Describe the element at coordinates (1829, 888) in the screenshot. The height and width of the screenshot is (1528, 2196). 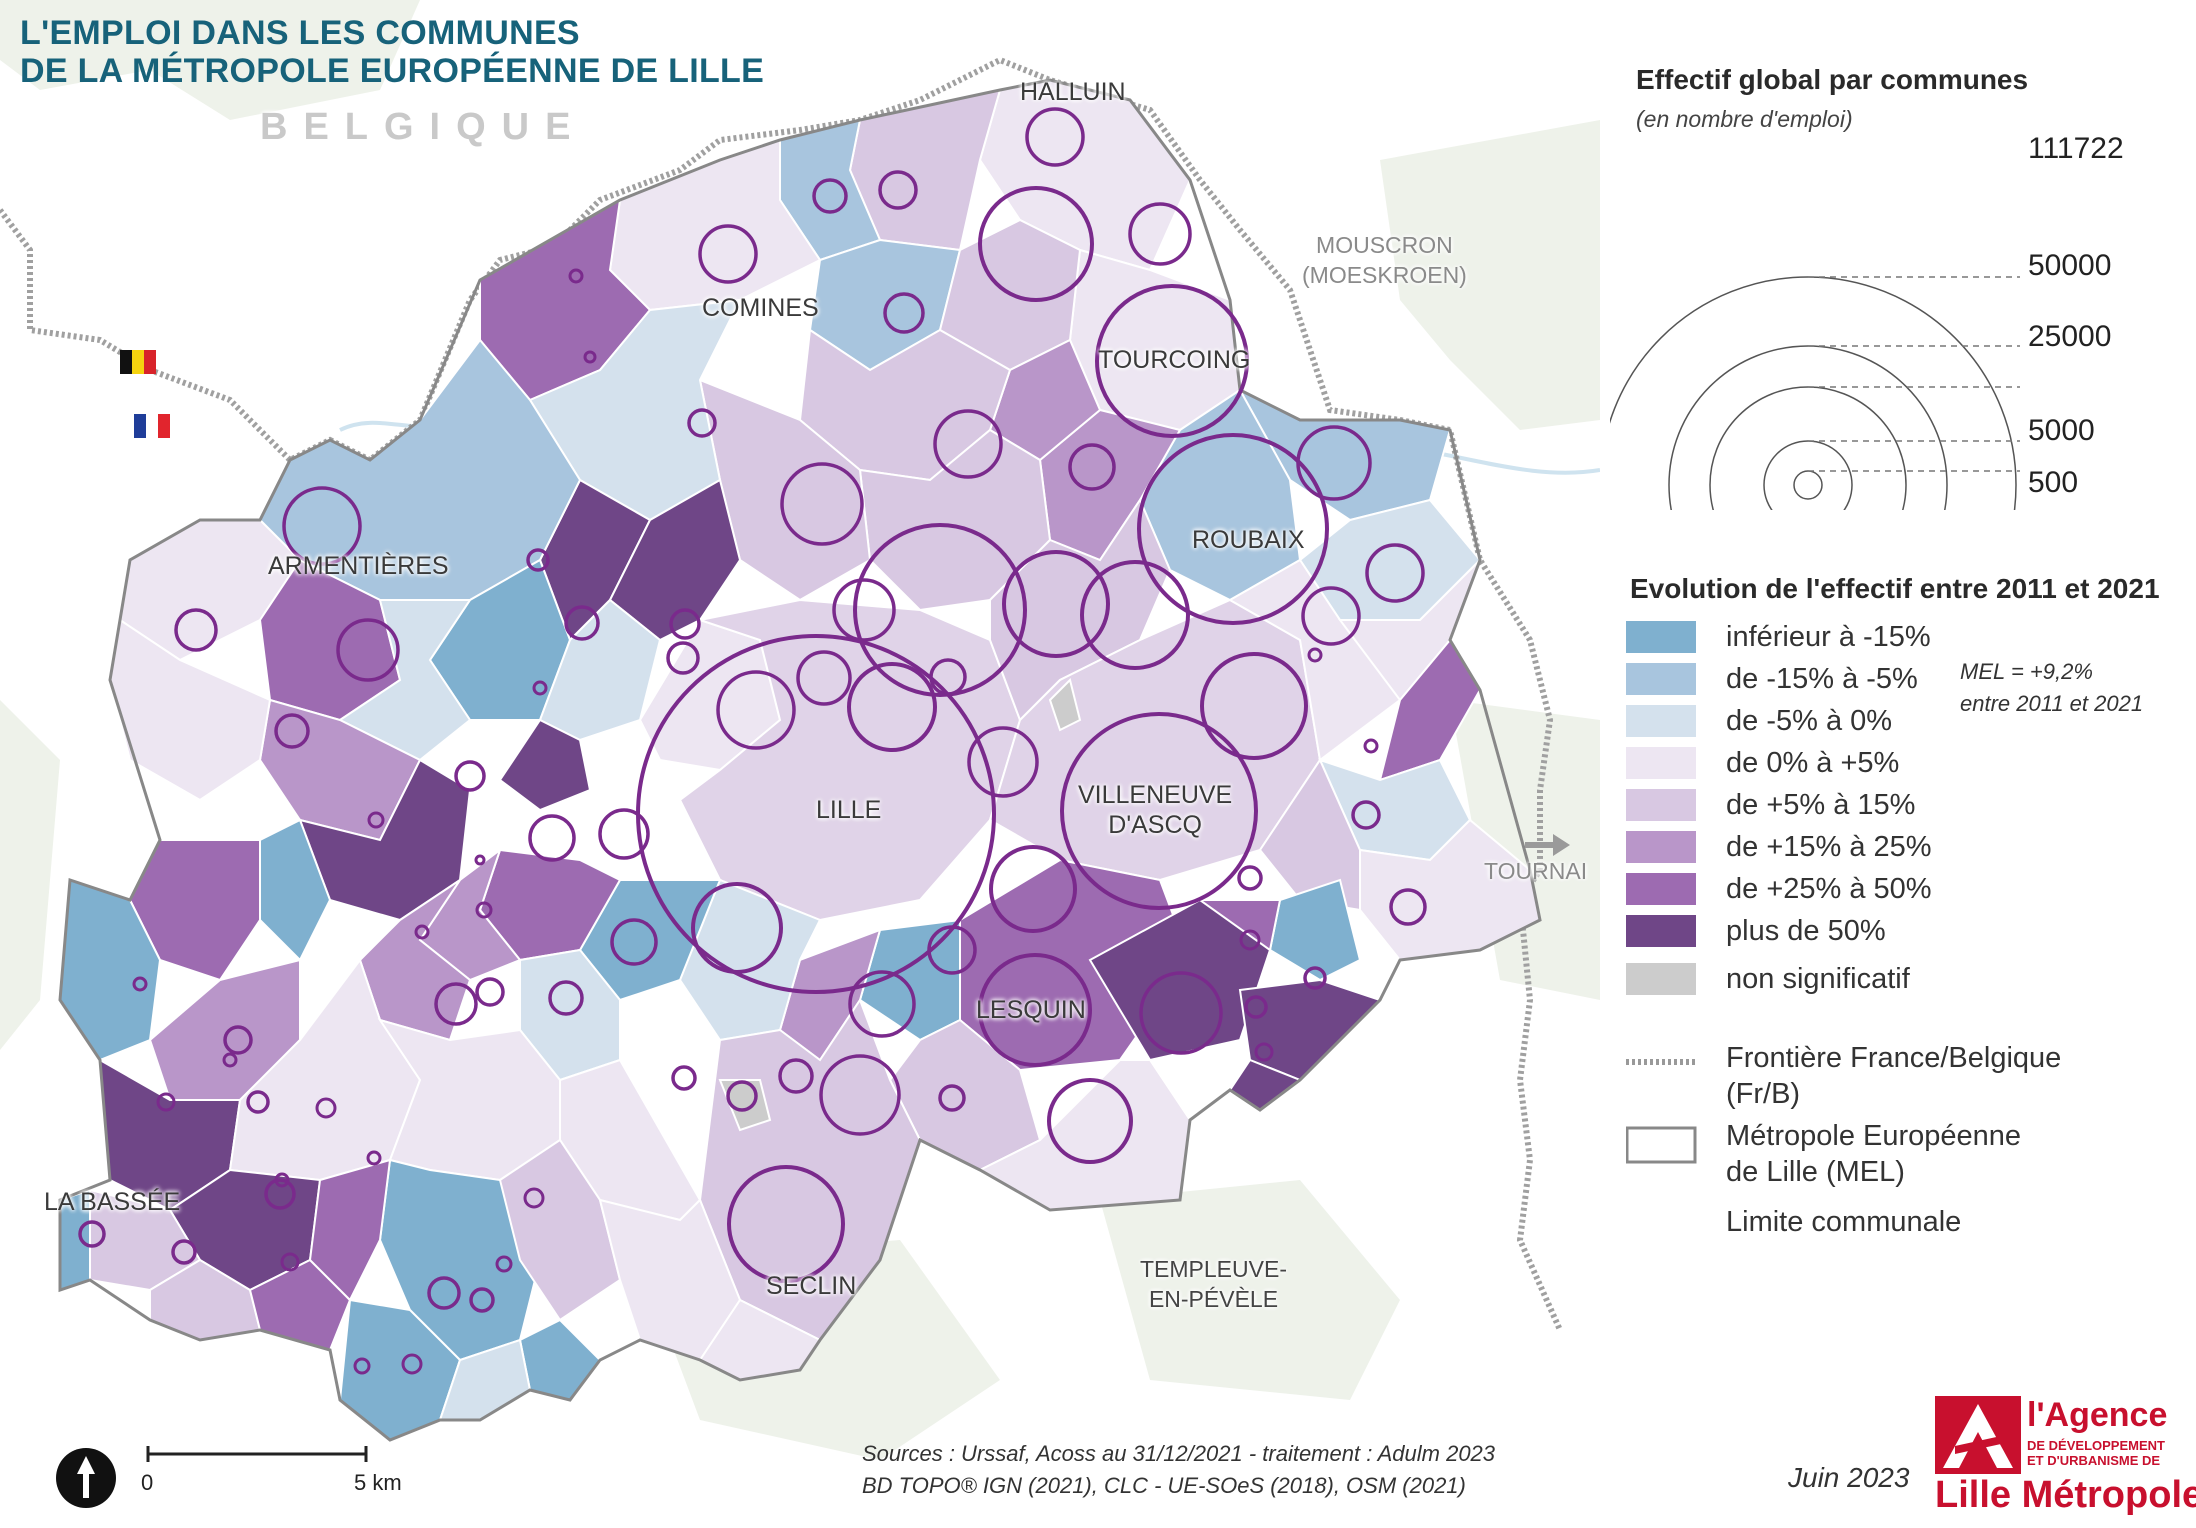
I see `legend-class-label: de +25% à 50%` at that location.